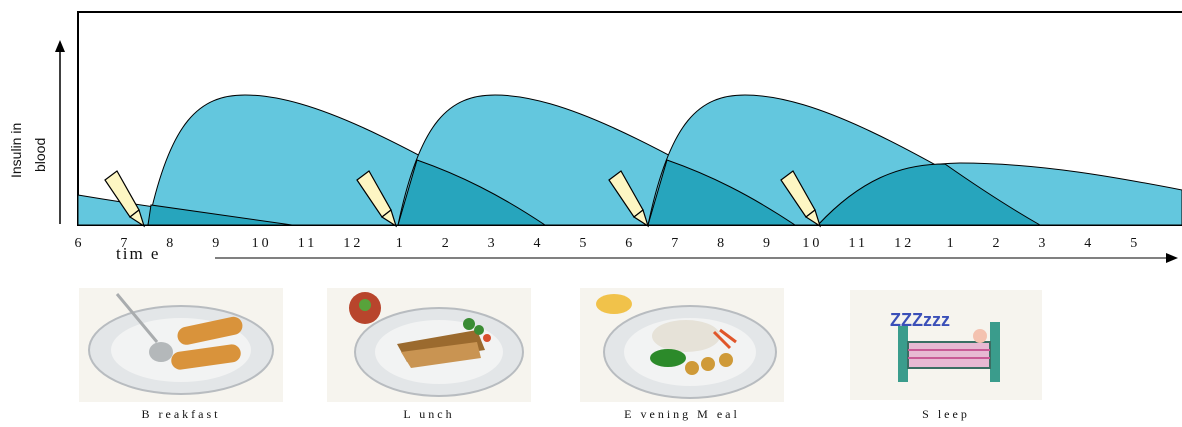  I want to click on overlap-regions, so click(594, 192).